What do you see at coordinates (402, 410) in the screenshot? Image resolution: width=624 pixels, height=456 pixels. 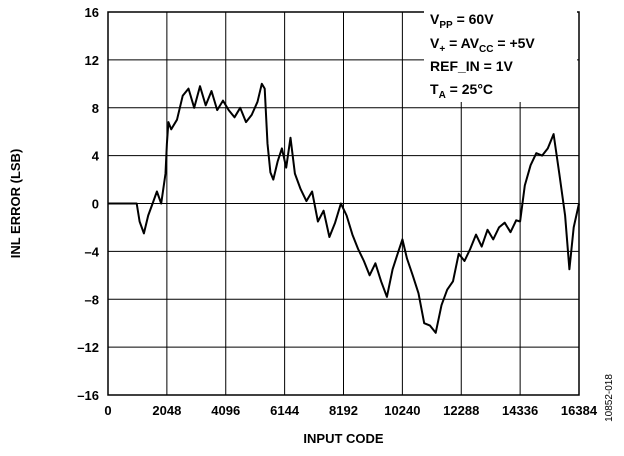 I see `x-tick-label: 10240` at bounding box center [402, 410].